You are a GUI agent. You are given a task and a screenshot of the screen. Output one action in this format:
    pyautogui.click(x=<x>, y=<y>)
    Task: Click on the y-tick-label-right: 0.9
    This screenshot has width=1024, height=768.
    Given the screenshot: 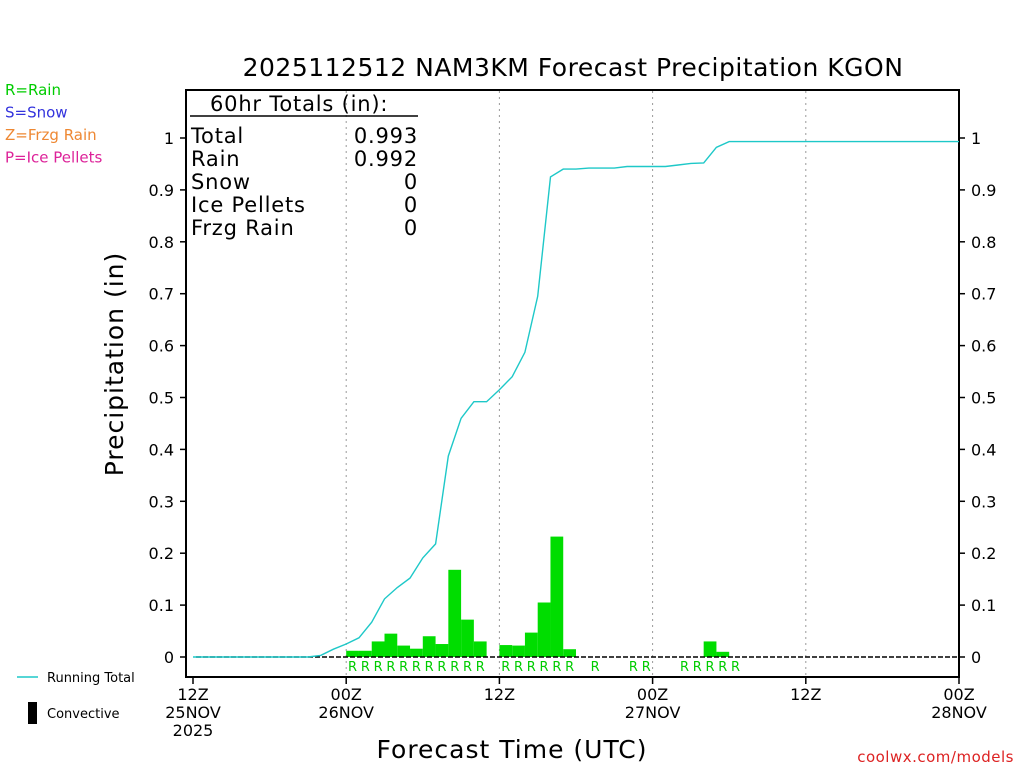 What is the action you would take?
    pyautogui.click(x=983, y=190)
    